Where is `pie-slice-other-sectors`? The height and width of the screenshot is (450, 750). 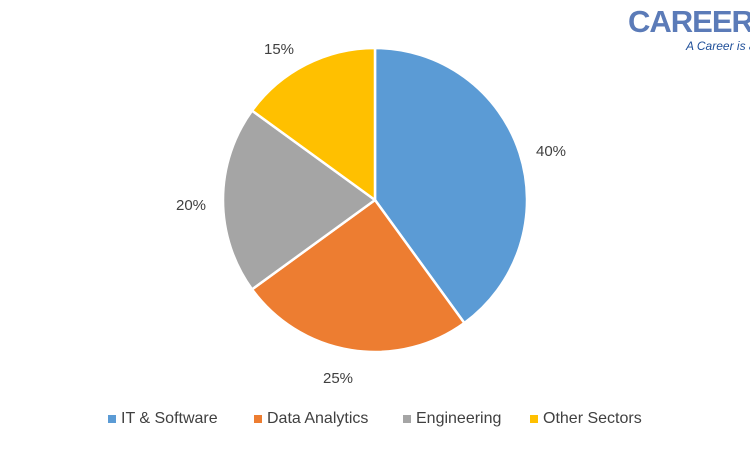
pie-slice-other-sectors is located at coordinates (313, 124).